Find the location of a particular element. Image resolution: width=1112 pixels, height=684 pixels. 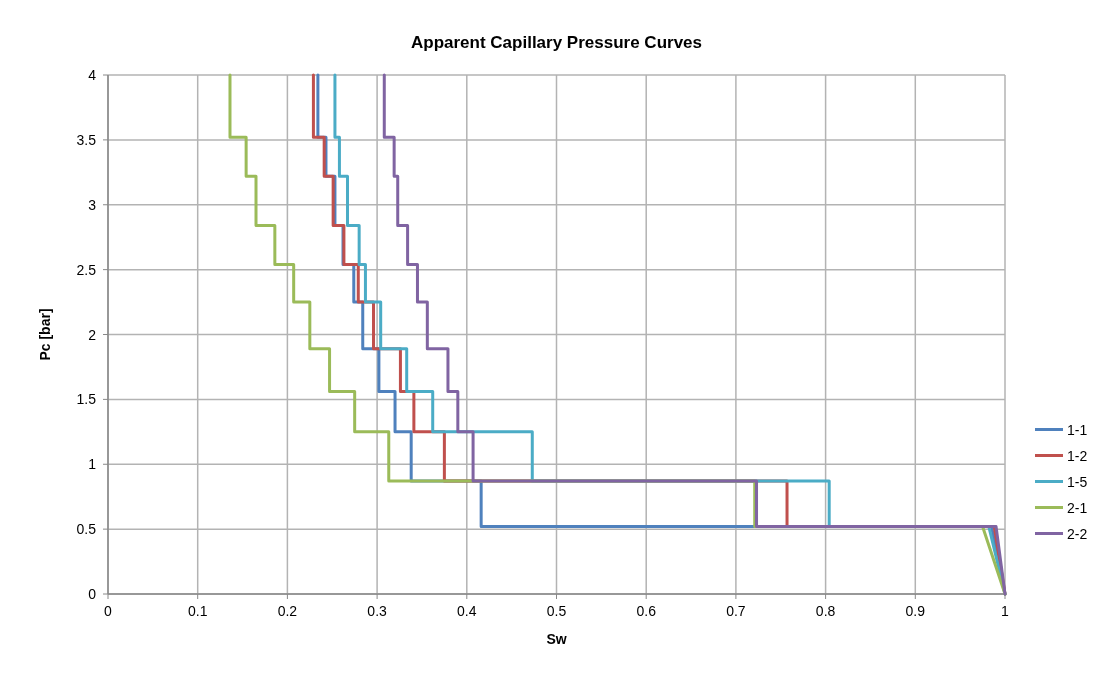

y-tick-label: 0 is located at coordinates (92, 594).